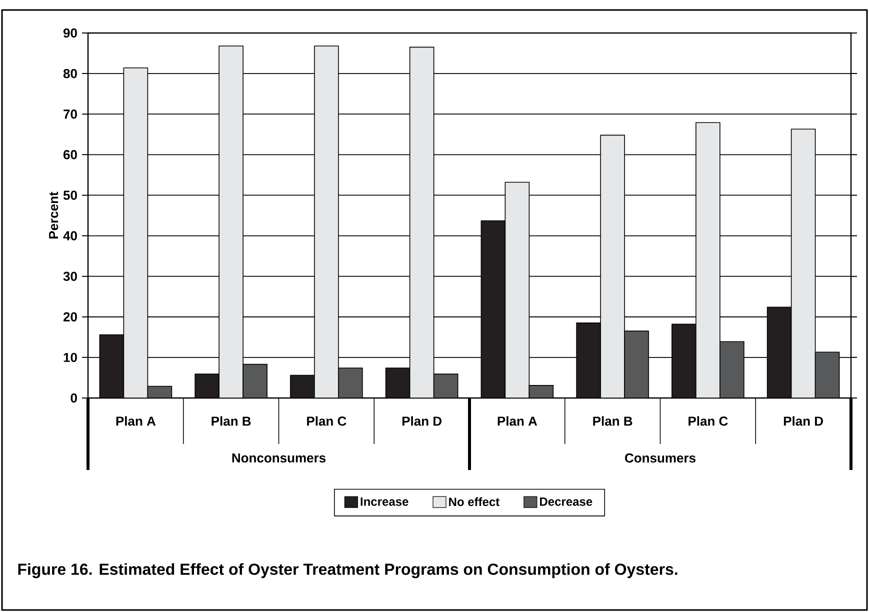 The image size is (869, 612). Describe the element at coordinates (70, 276) in the screenshot. I see `y-tick-label: 30` at that location.